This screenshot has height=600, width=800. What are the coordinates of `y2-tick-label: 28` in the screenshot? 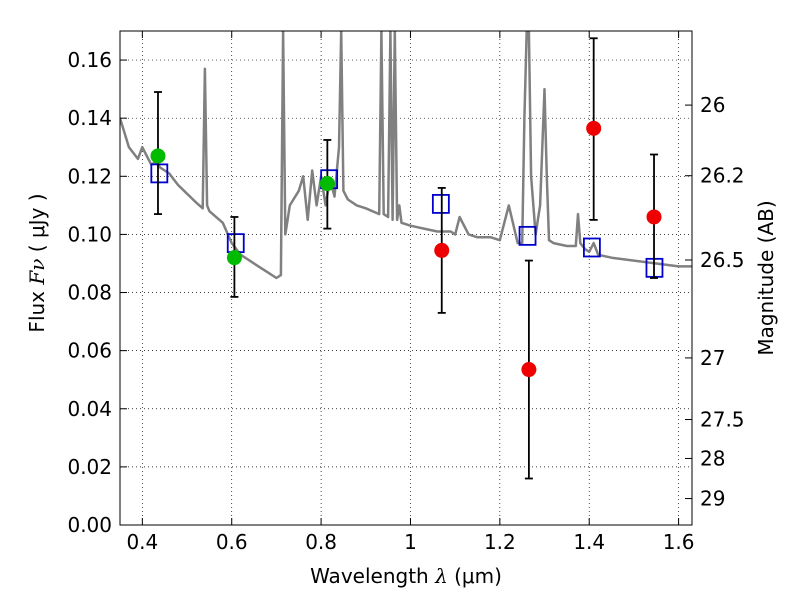 It's located at (712, 458).